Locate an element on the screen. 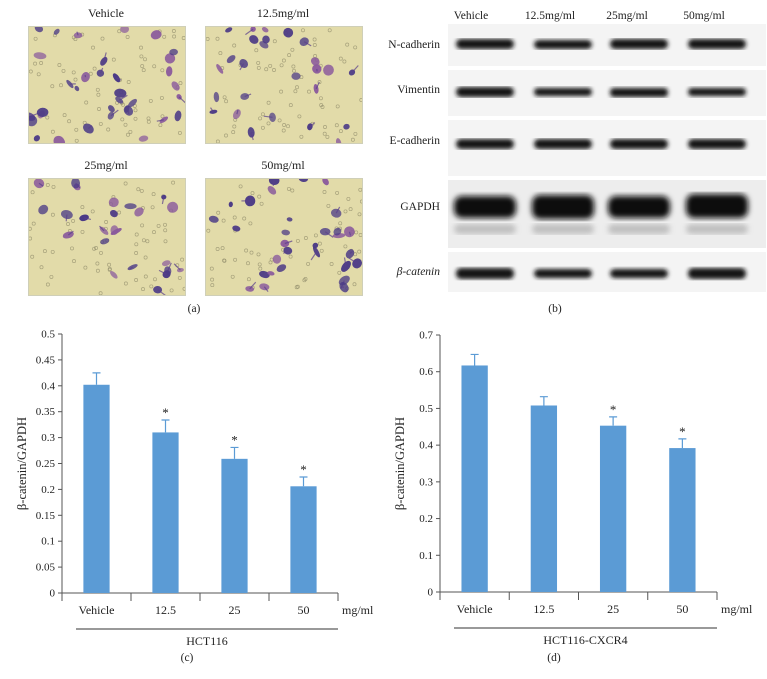 Image resolution: width=767 pixels, height=679 pixels. blot-row-n-cadherin: N-cadherin is located at coordinates (414, 45).